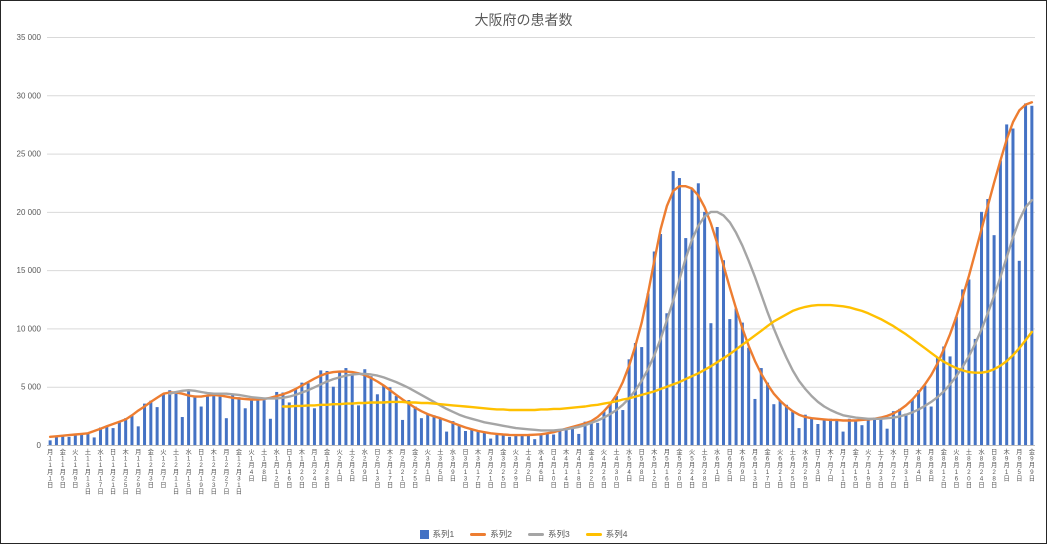 The width and height of the screenshot is (1047, 544). What do you see at coordinates (549, 534) in the screenshot?
I see `legend-item-系列3: 系列3` at bounding box center [549, 534].